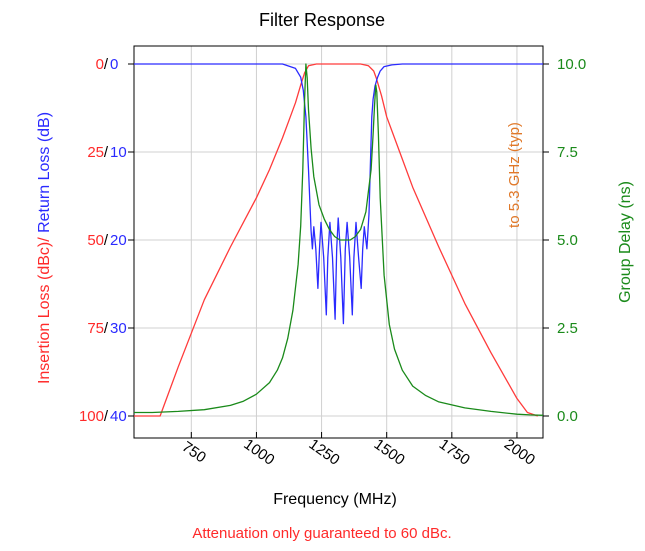 Image resolution: width=645 pixels, height=551 pixels. I want to click on right-axis: 10.0 7.5 5.0 2.5 0.0, so click(564, 240).